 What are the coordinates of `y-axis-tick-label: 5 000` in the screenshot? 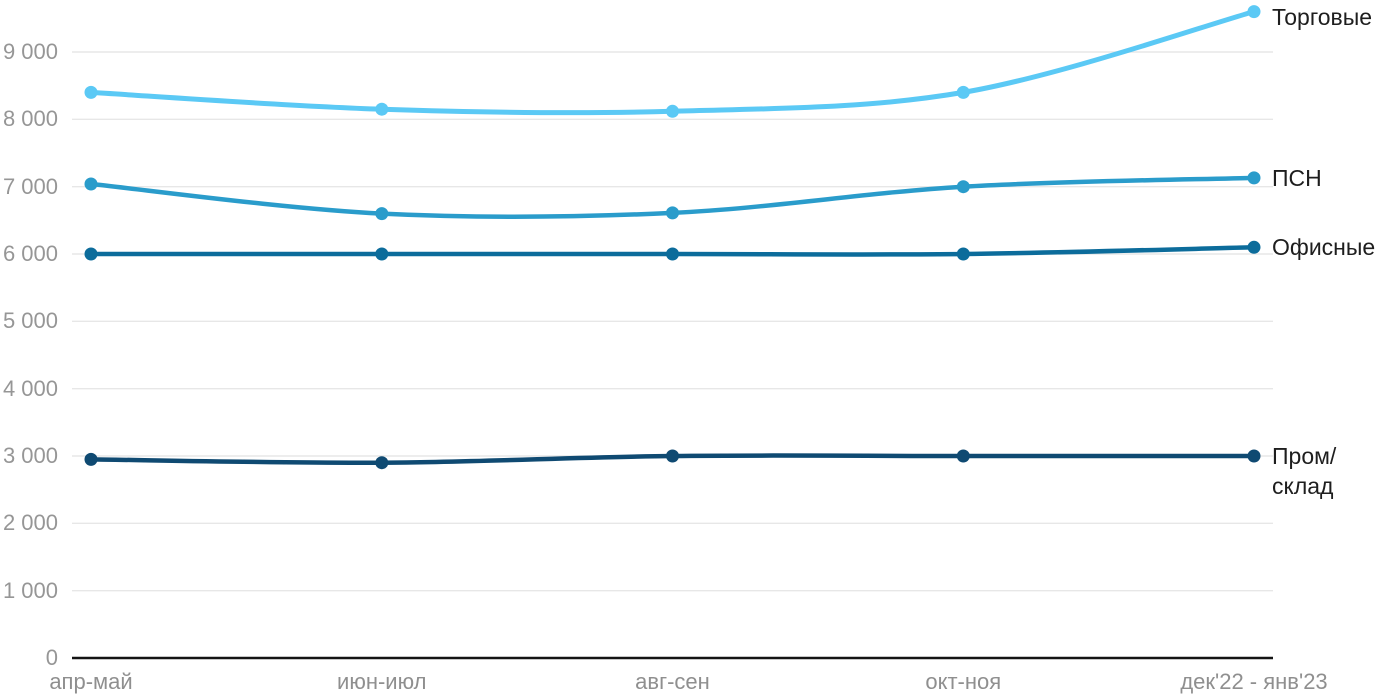 It's located at (30, 321).